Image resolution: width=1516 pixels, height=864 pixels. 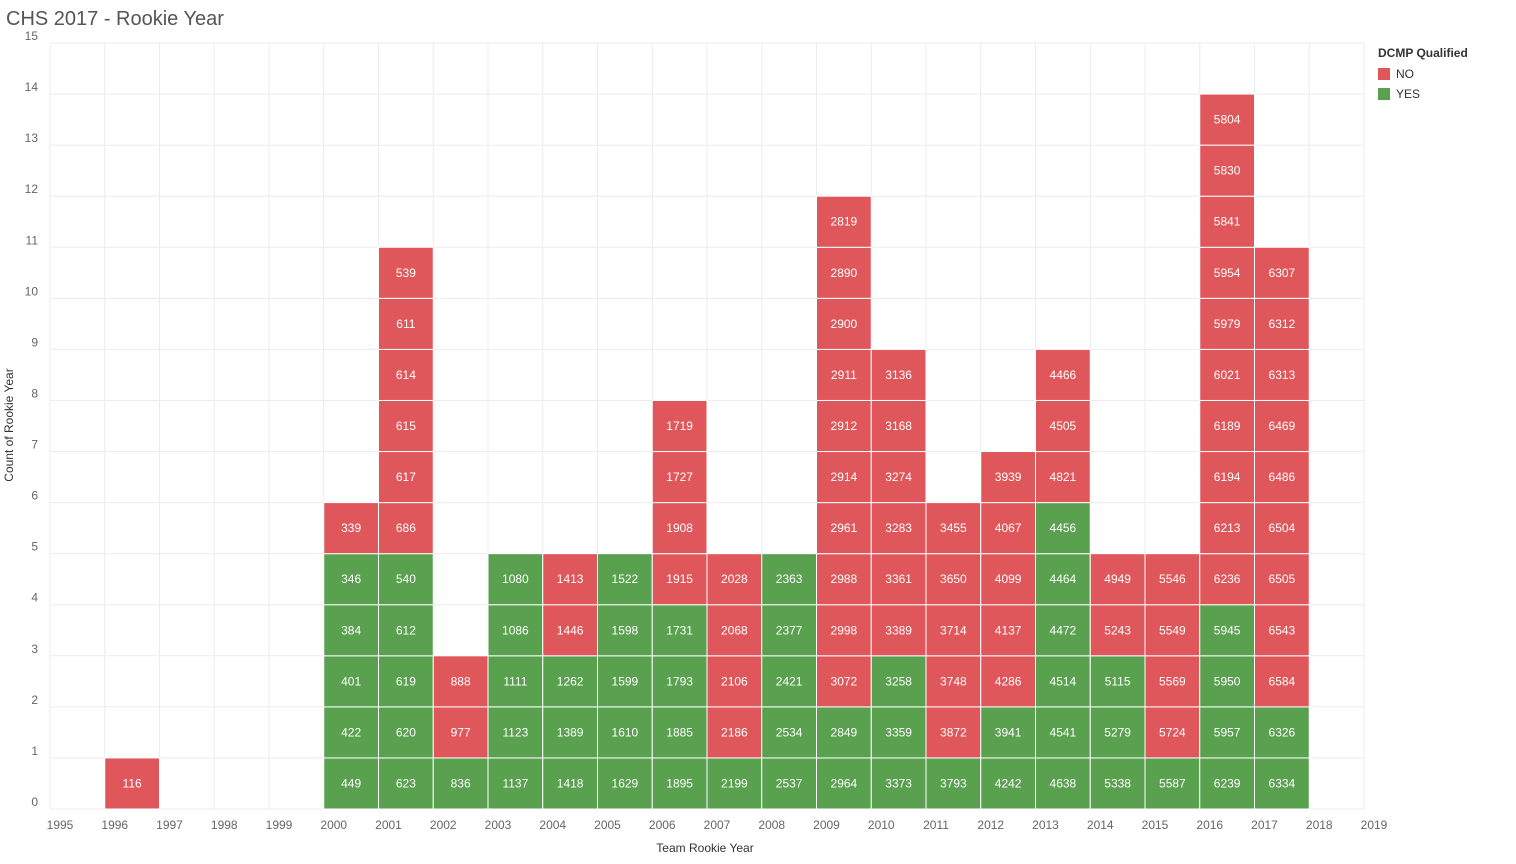 I want to click on bar-cell: 4472, so click(x=1063, y=630).